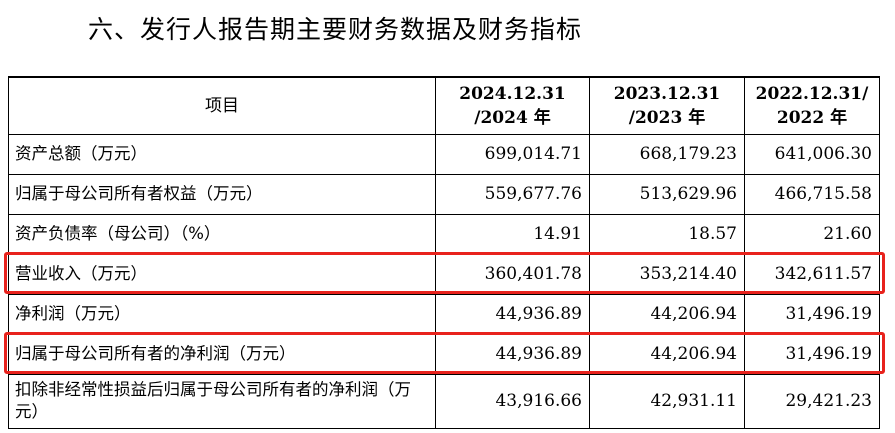 Image resolution: width=895 pixels, height=433 pixels. What do you see at coordinates (222, 274) in the screenshot?
I see `row-label: 营业收入（万元）` at bounding box center [222, 274].